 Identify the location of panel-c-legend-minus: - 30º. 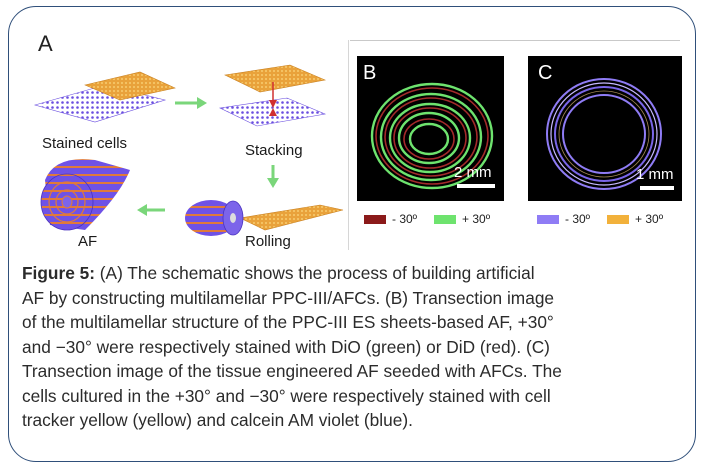
(563, 219).